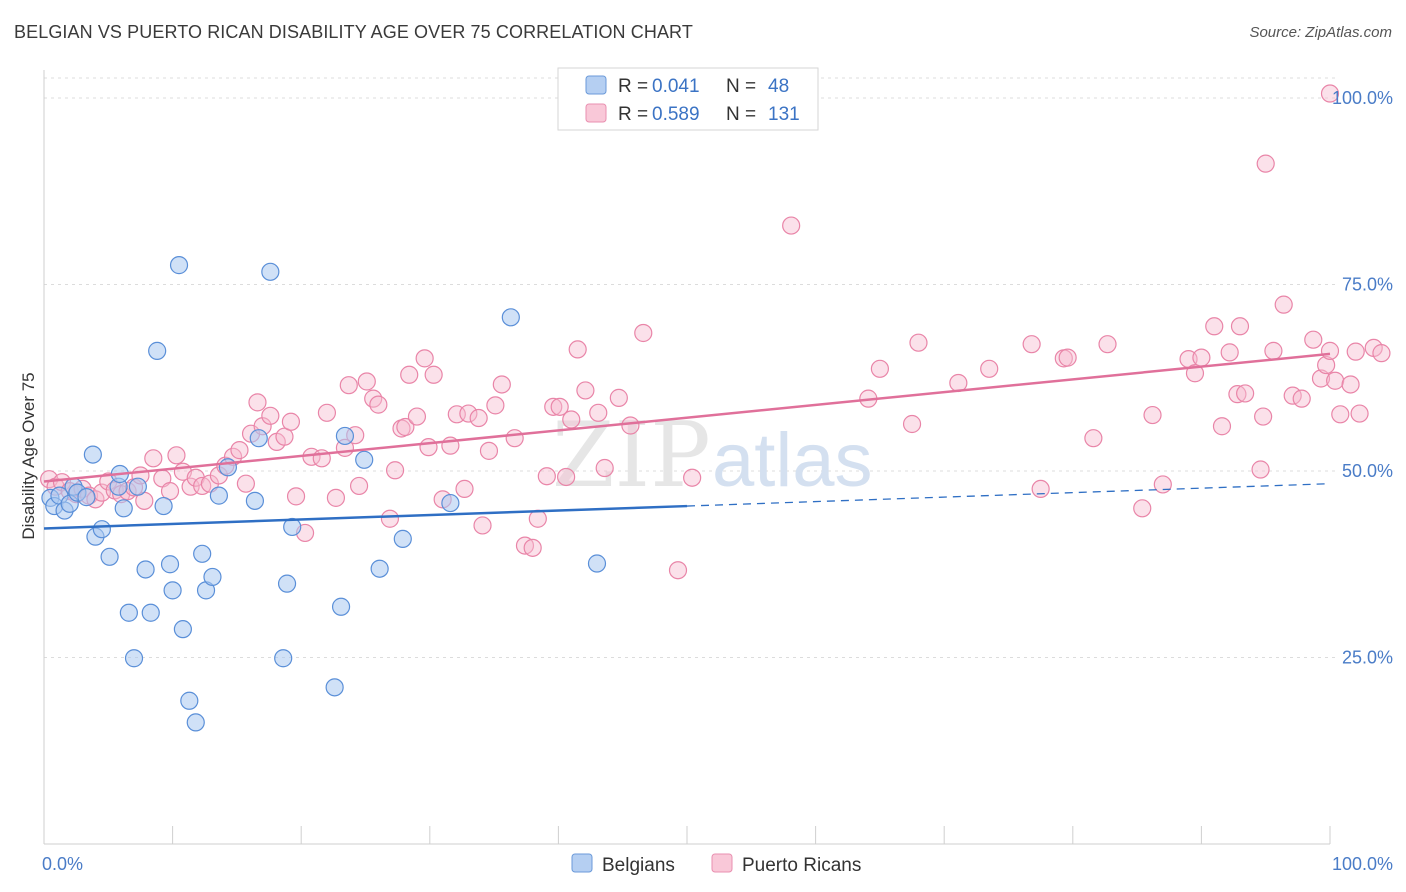  I want to click on watermark-atlas: atlas, so click(792, 460).